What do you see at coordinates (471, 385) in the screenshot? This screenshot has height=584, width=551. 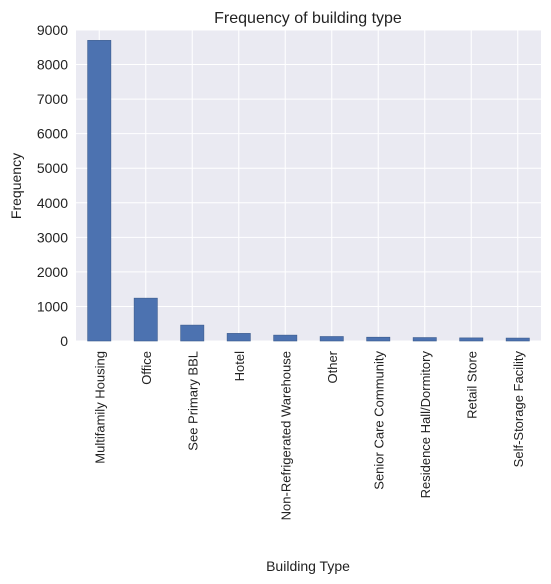 I see `x-tick-label: Retail Store` at bounding box center [471, 385].